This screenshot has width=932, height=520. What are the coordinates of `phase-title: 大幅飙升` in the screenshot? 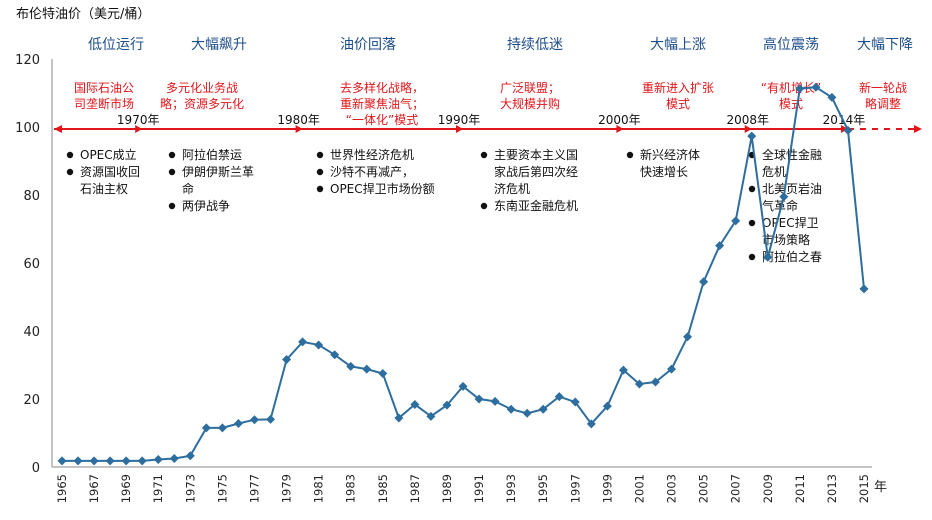 It's located at (219, 45).